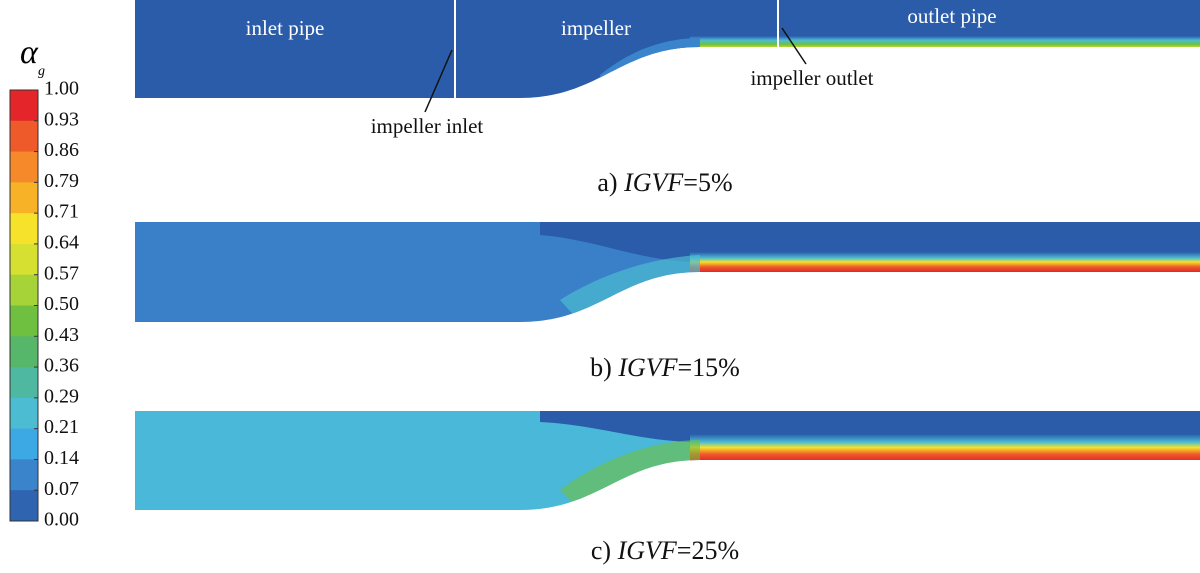  Describe the element at coordinates (61, 181) in the screenshot. I see `tick-label: 0.79` at that location.